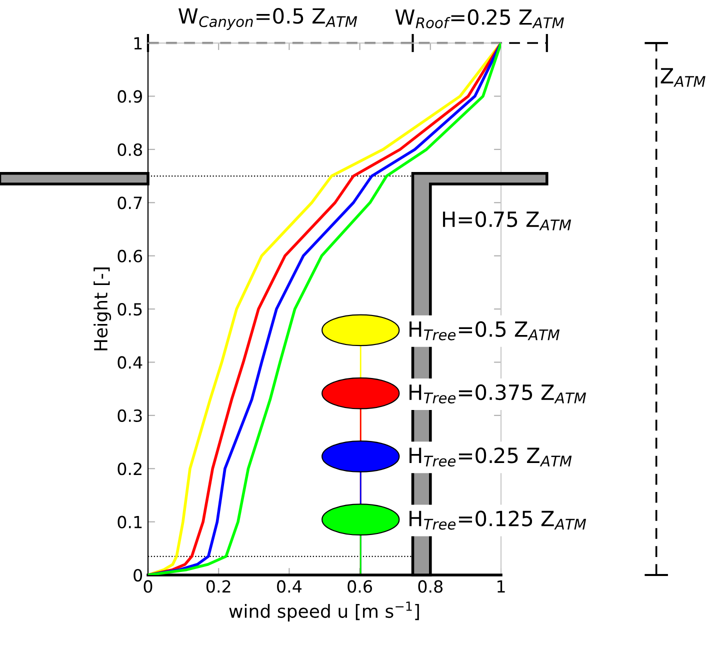 The height and width of the screenshot is (645, 728). What do you see at coordinates (148, 586) in the screenshot?
I see `x-tick-label: 0` at bounding box center [148, 586].